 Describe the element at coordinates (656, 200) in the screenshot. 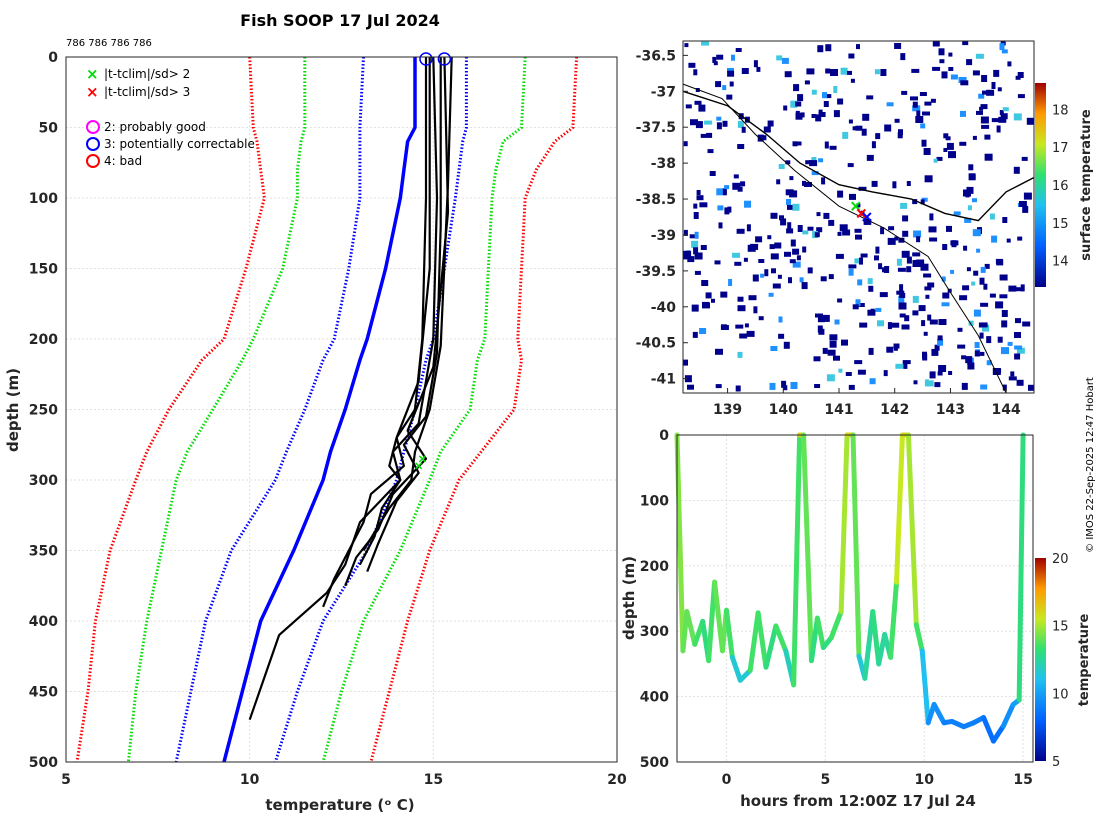

I see `map-y-tick: -38.5` at that location.